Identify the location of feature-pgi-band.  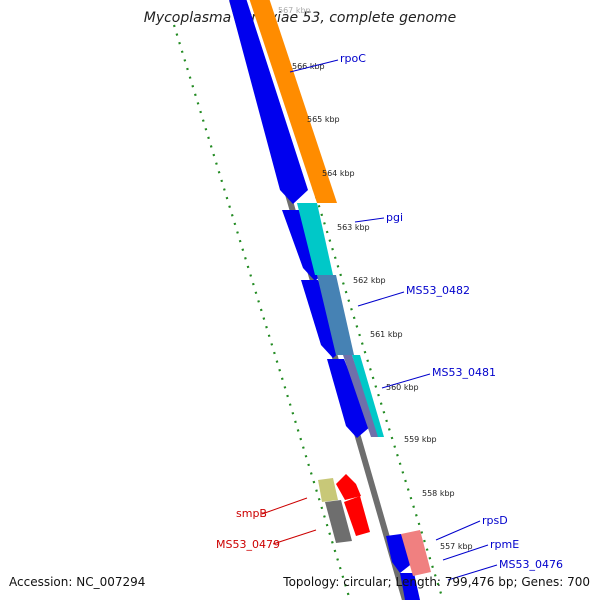
(315, 239).